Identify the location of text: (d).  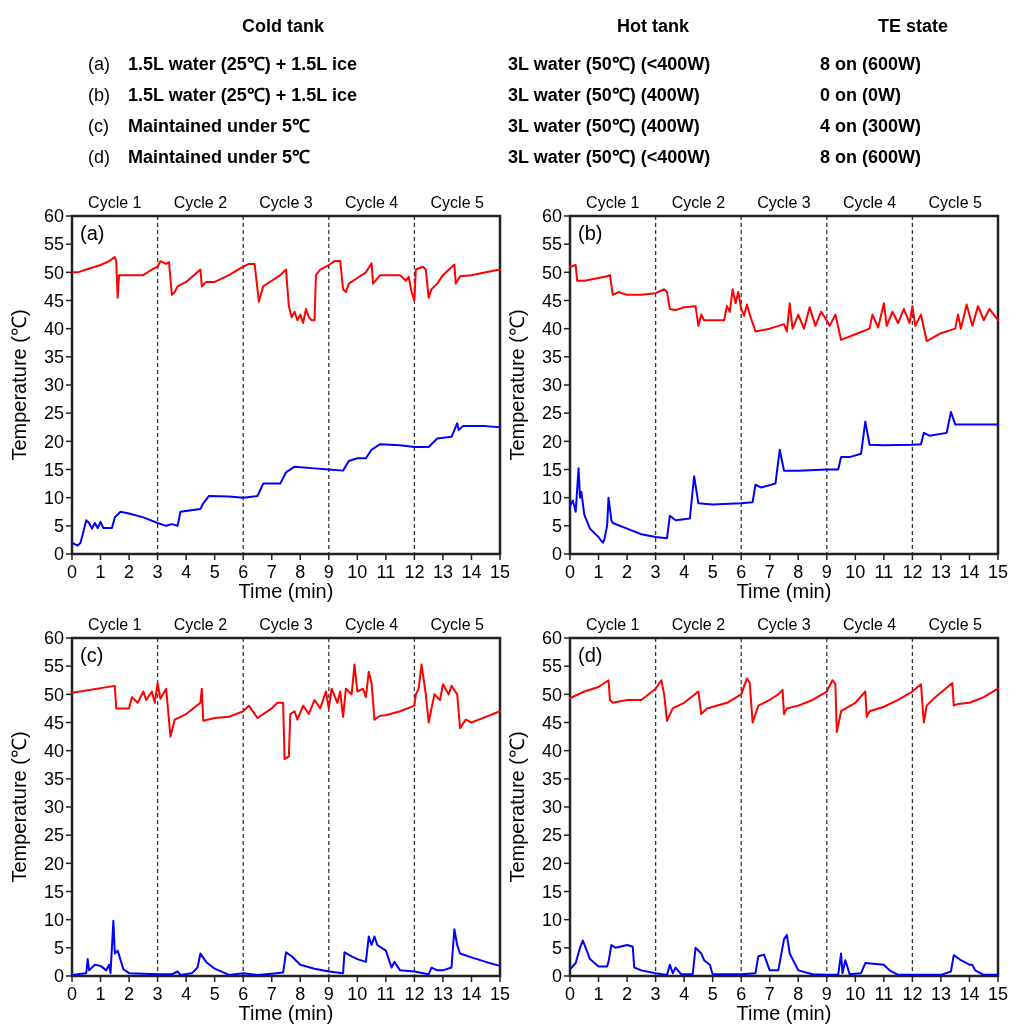
(99, 157).